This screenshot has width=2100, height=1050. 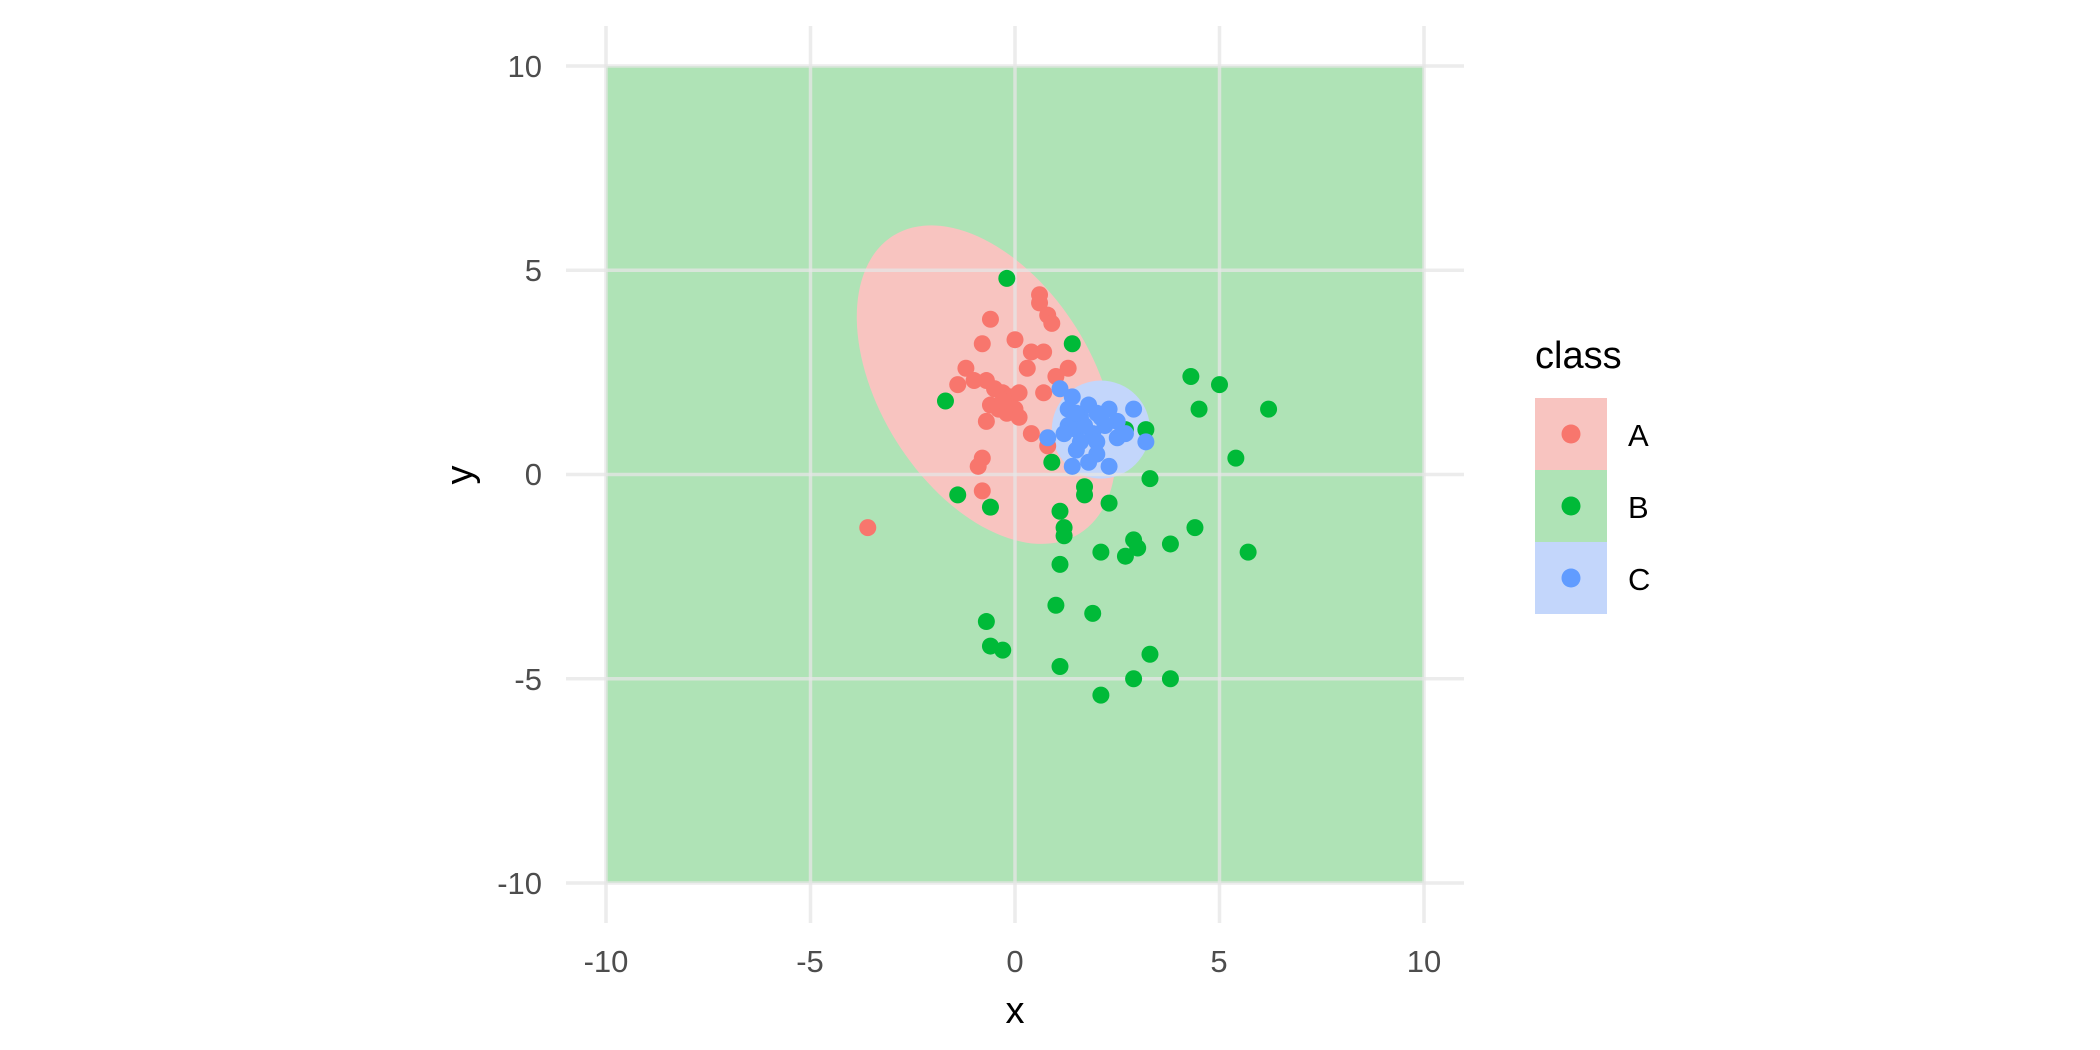 I want to click on legend: class A B C, so click(x=1592, y=474).